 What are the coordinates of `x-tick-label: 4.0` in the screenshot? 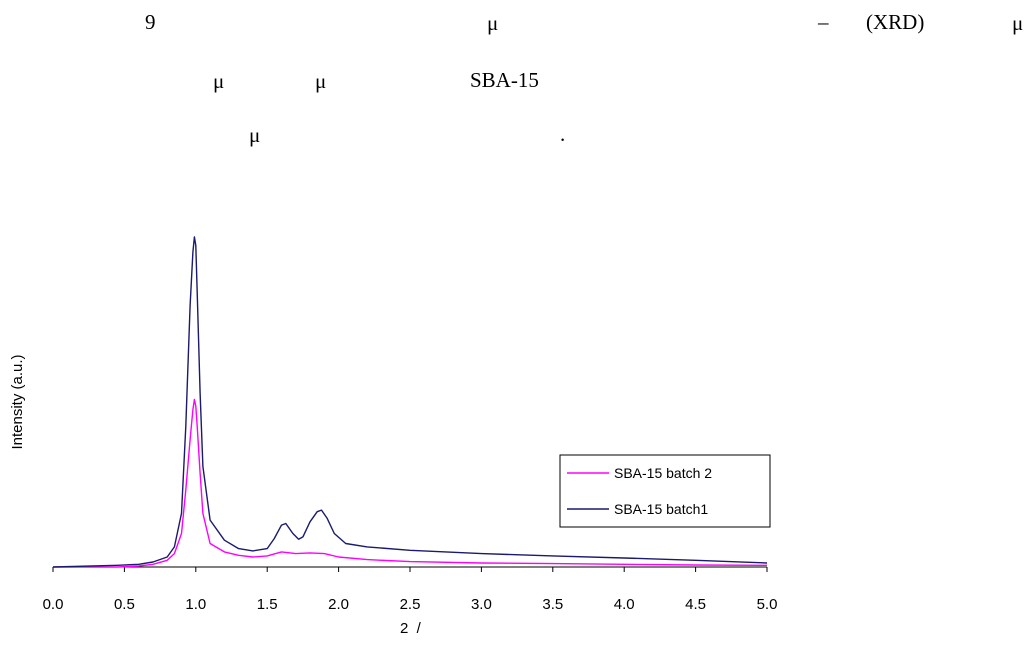 It's located at (624, 604).